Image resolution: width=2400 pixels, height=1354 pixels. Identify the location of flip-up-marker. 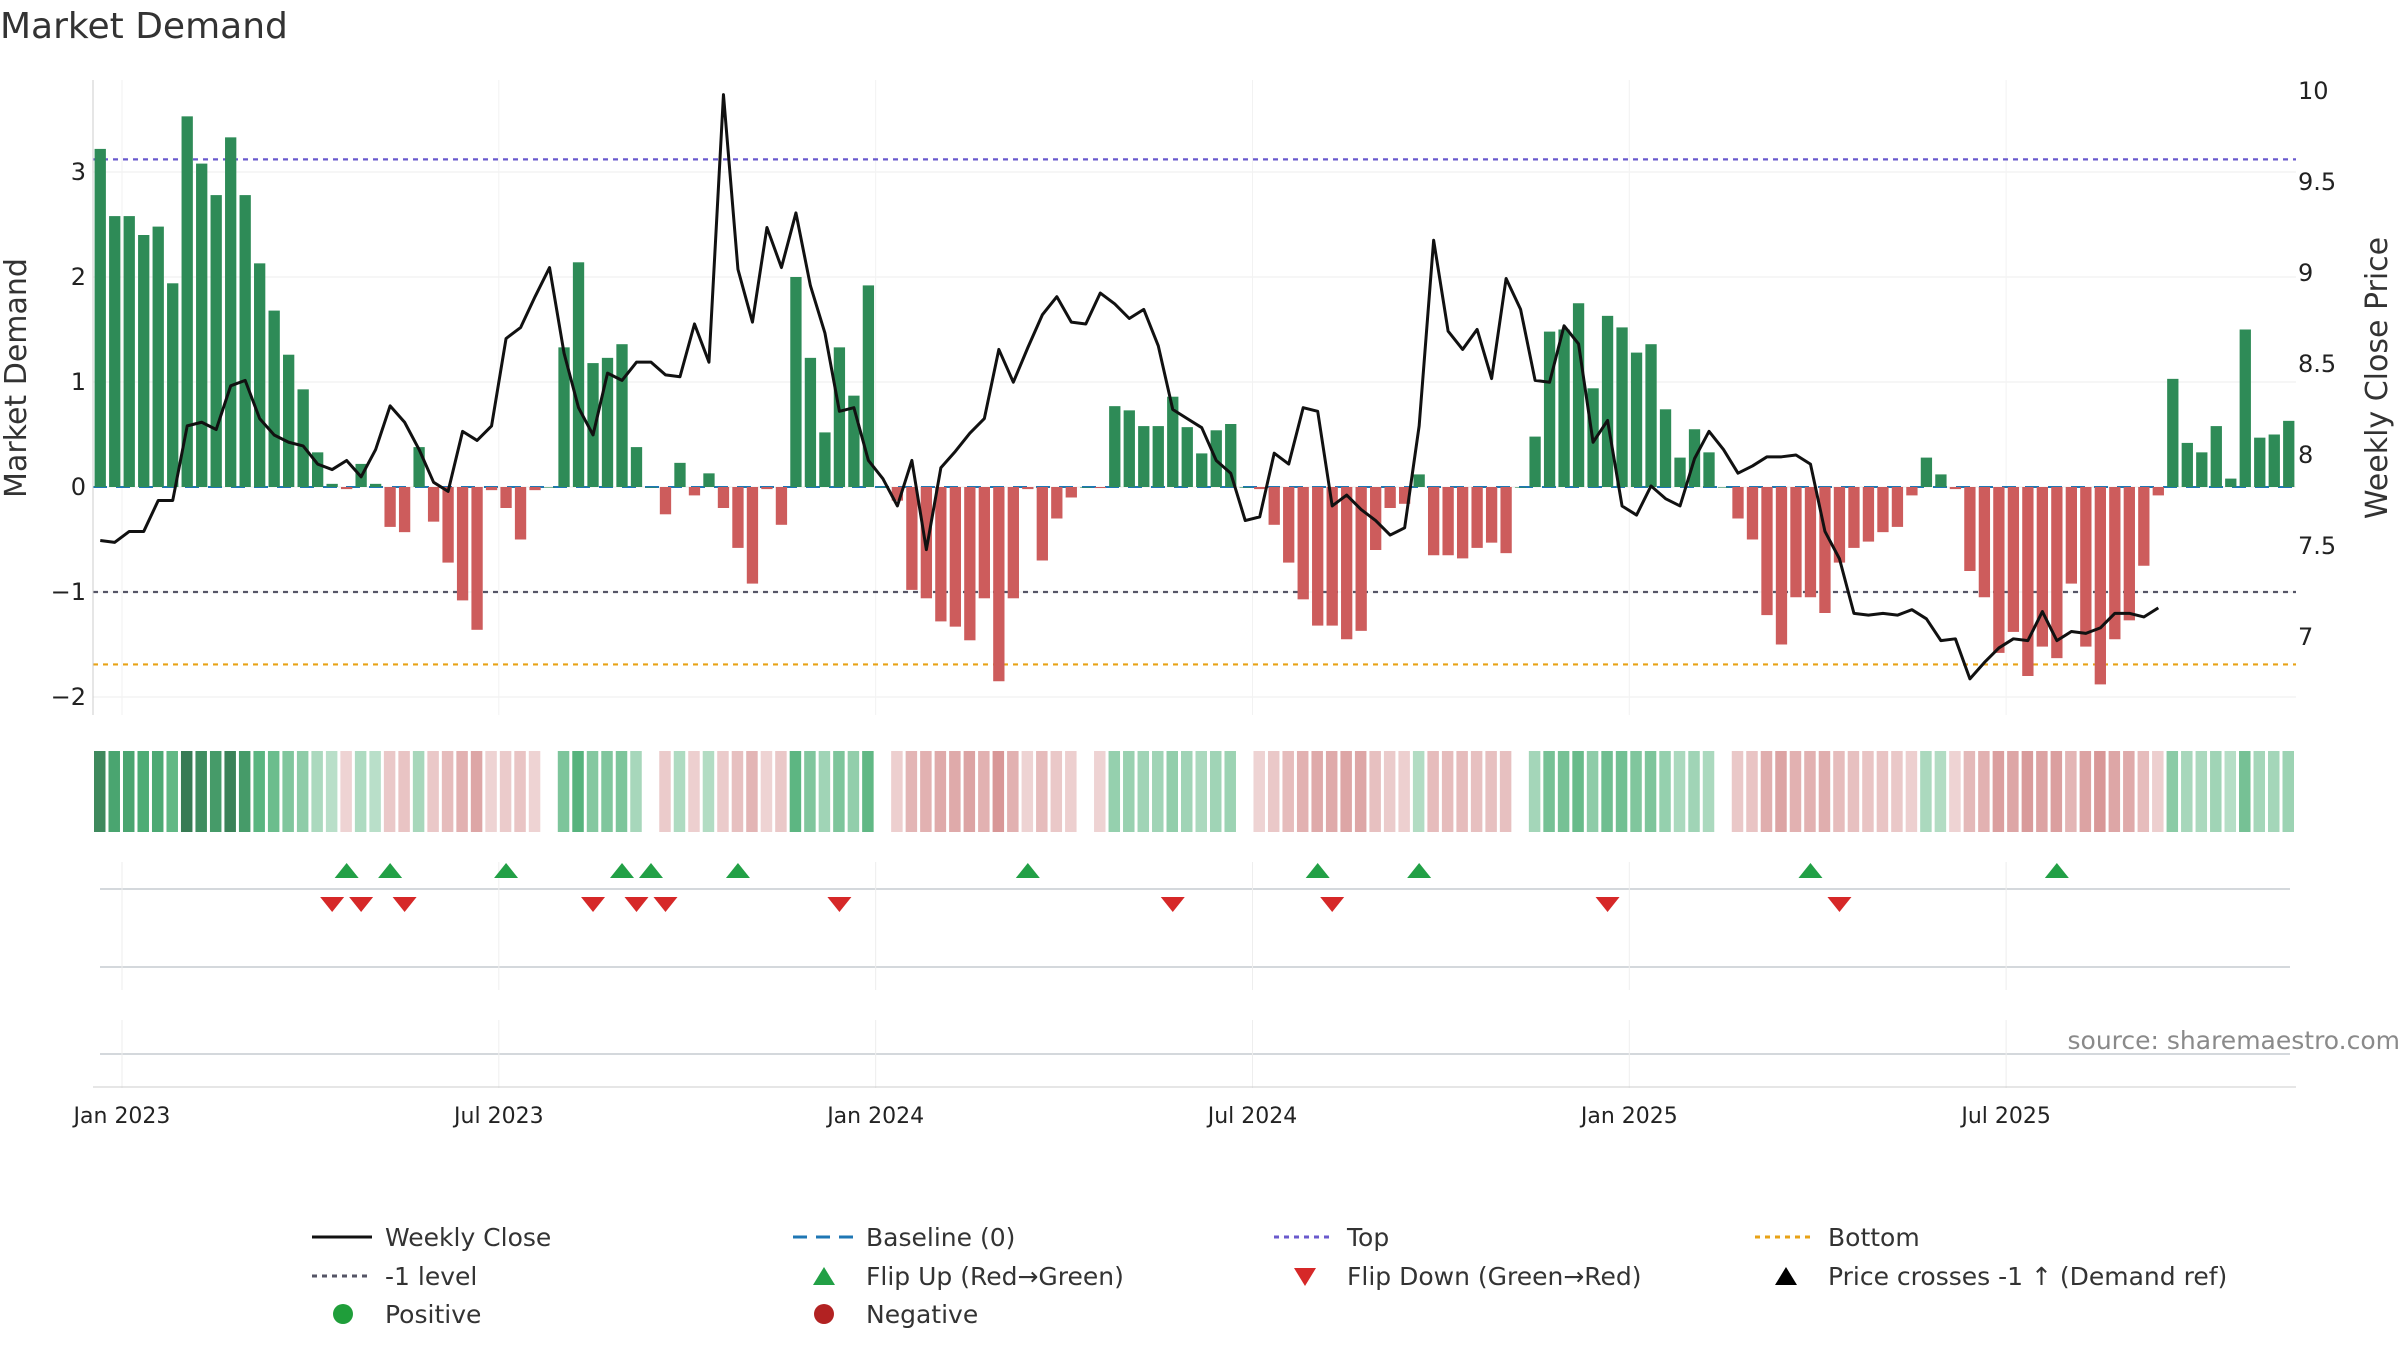
(1028, 870).